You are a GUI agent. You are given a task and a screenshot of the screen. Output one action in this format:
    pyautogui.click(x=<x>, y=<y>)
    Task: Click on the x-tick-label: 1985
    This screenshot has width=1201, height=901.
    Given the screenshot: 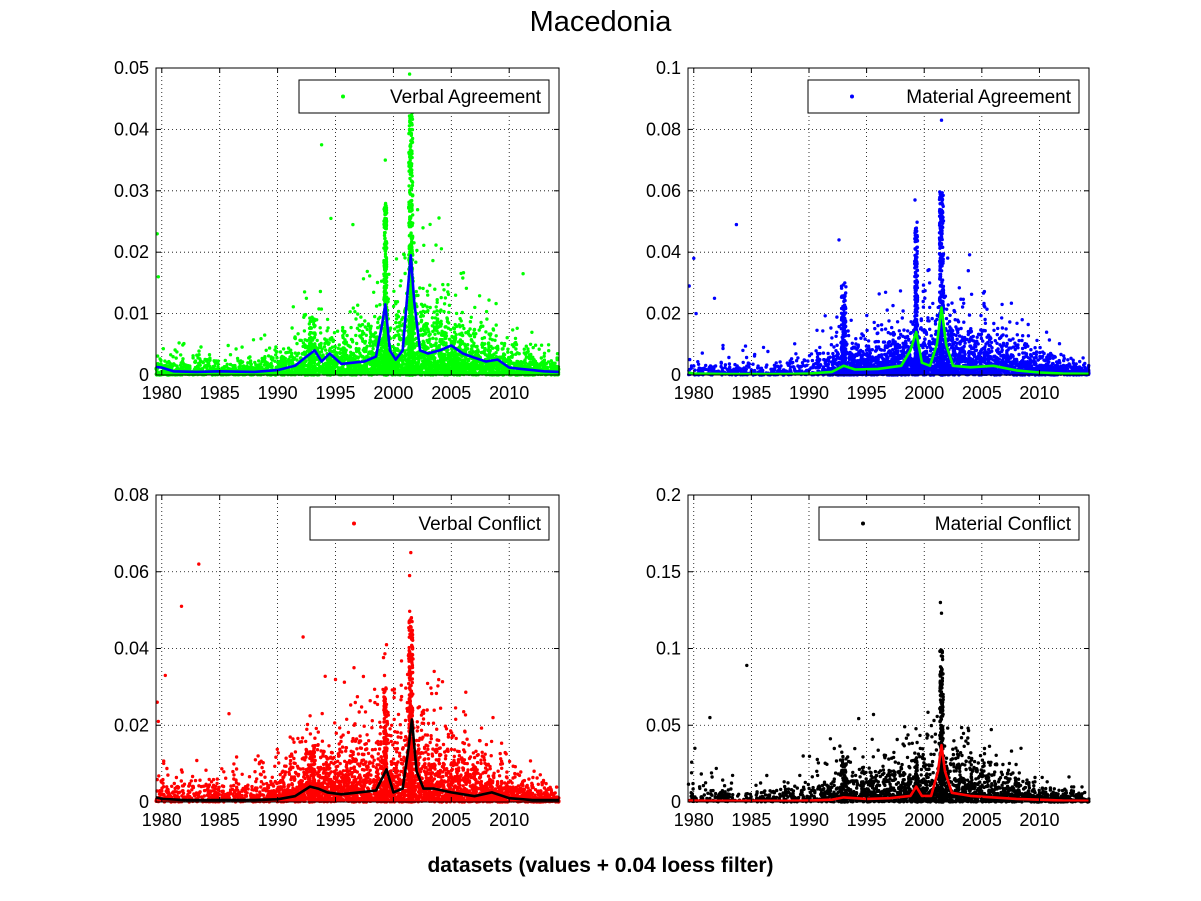 What is the action you would take?
    pyautogui.click(x=220, y=393)
    